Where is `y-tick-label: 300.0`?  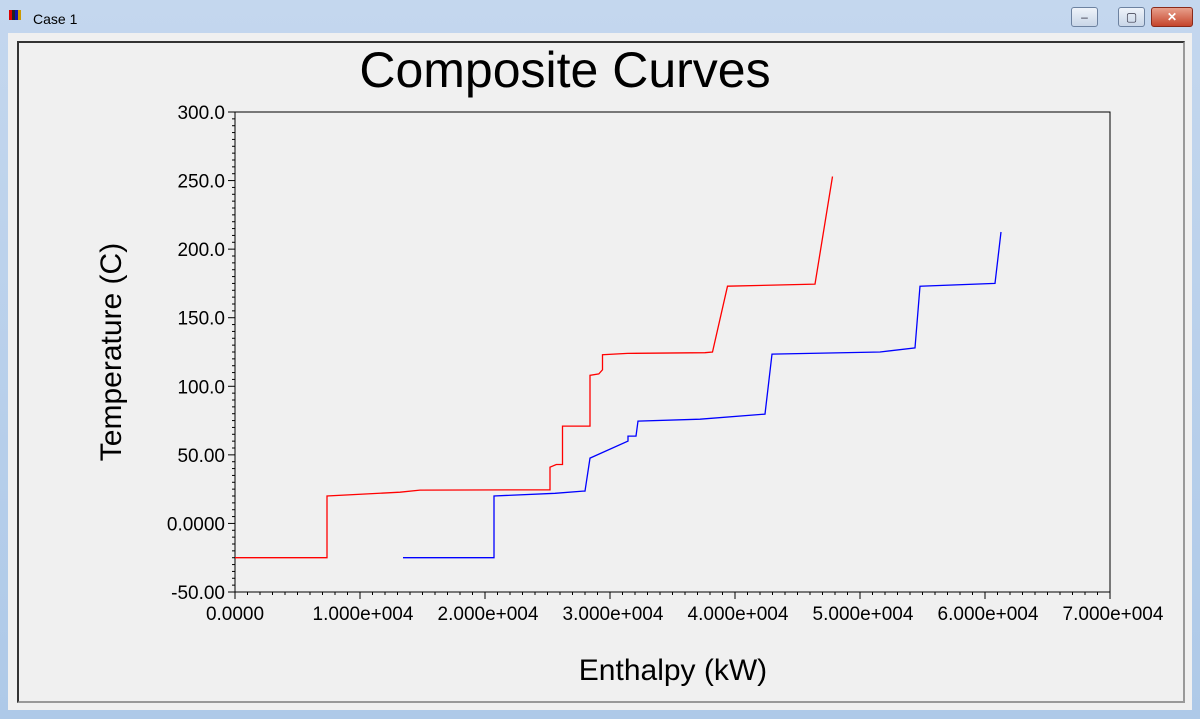 y-tick-label: 300.0 is located at coordinates (201, 113).